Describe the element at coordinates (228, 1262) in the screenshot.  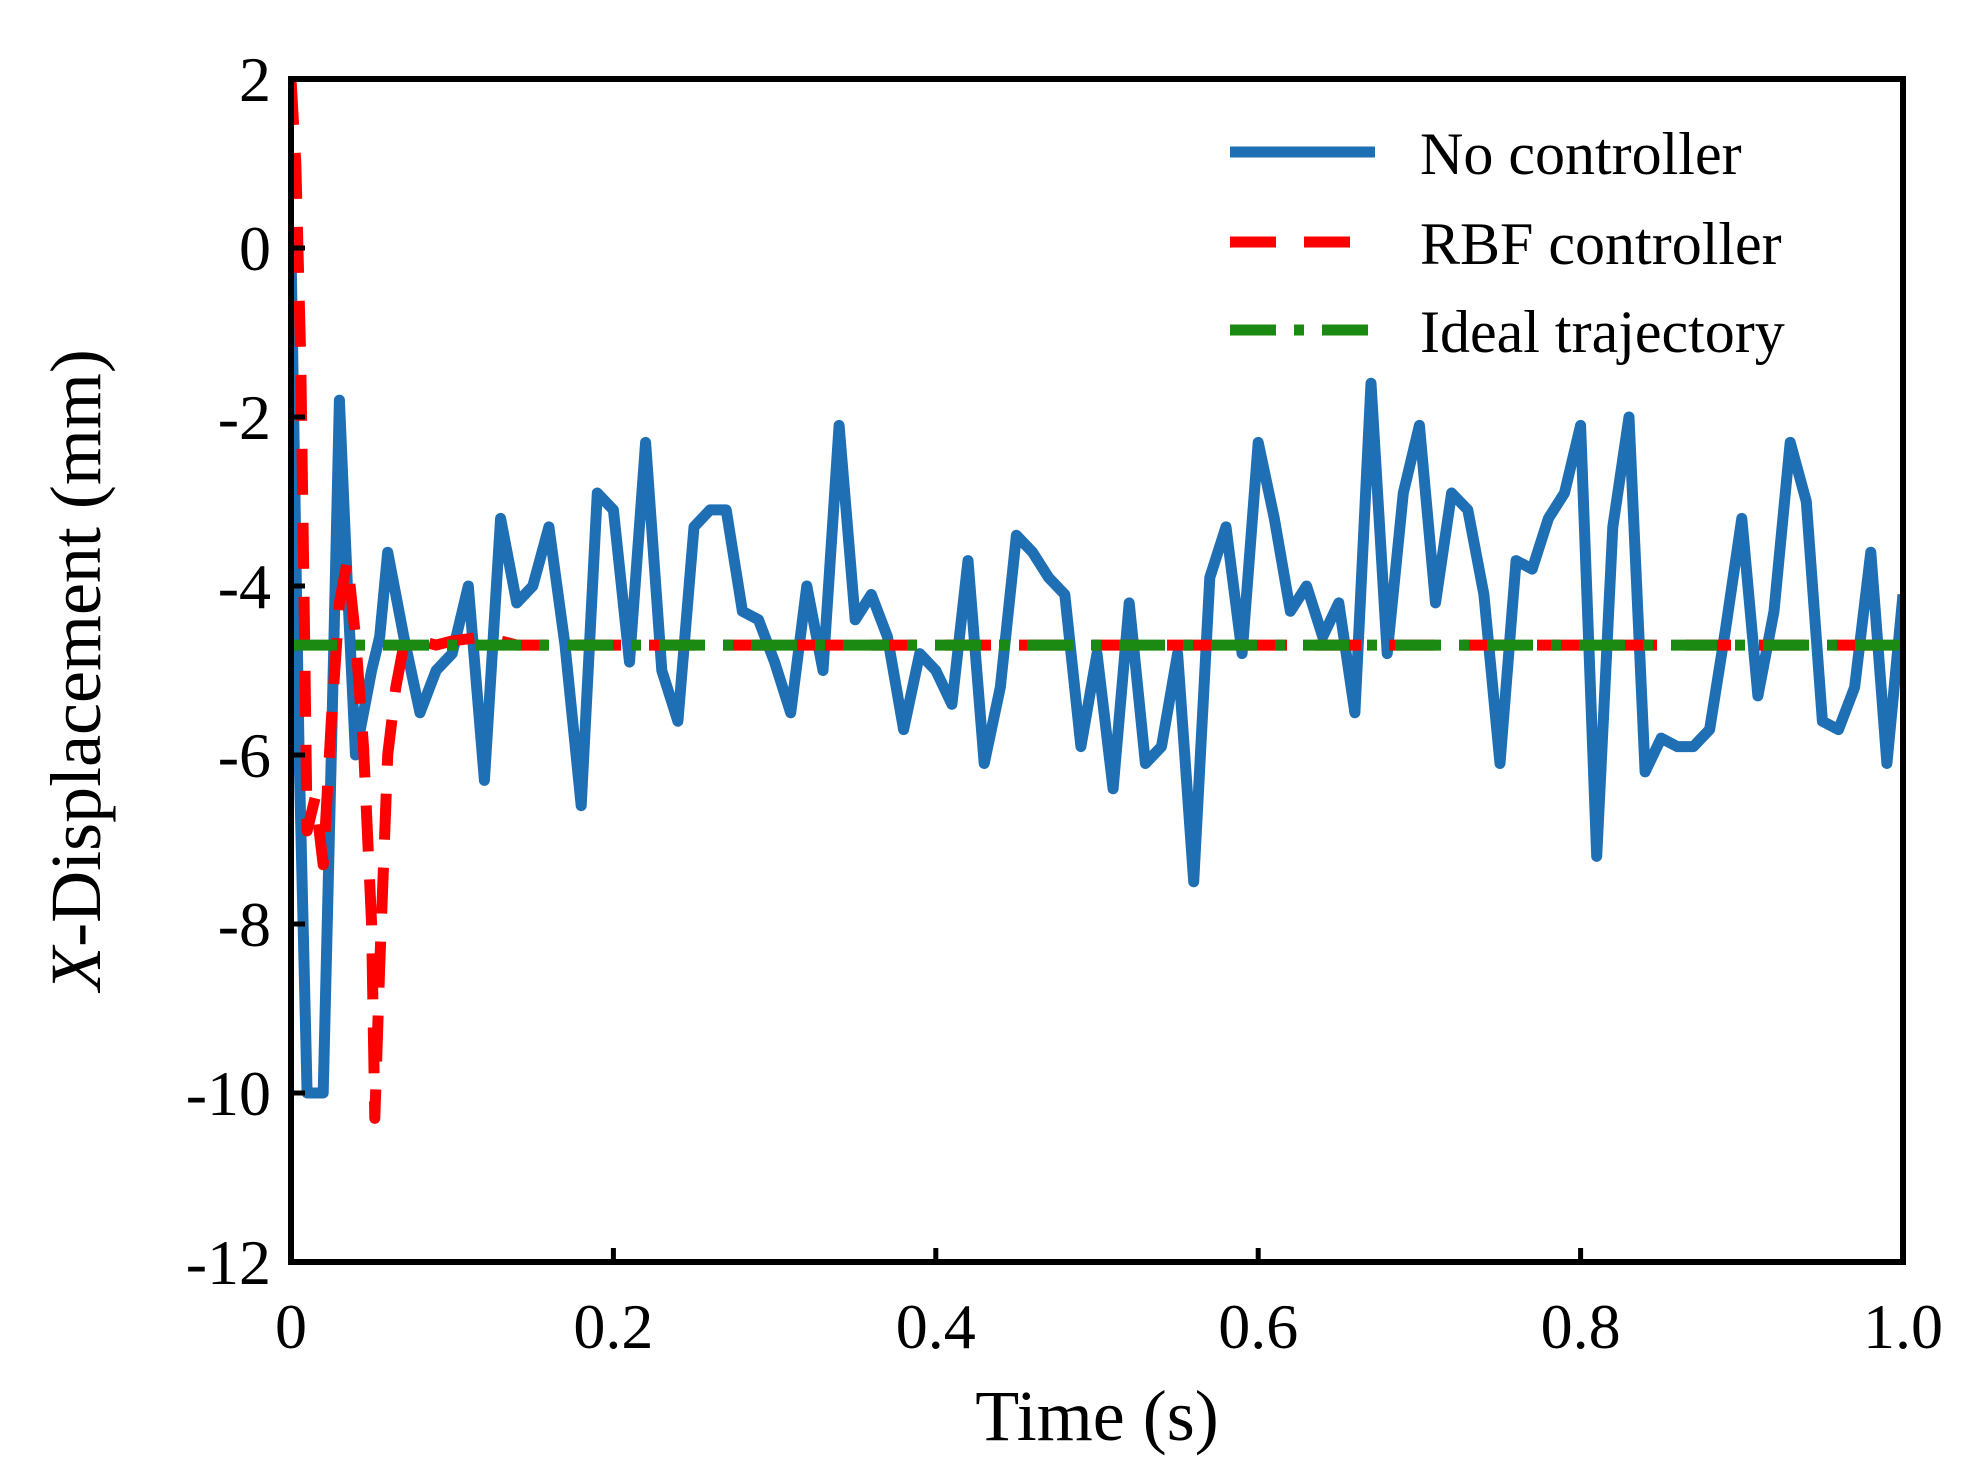
I see `y-tick-label: -12` at that location.